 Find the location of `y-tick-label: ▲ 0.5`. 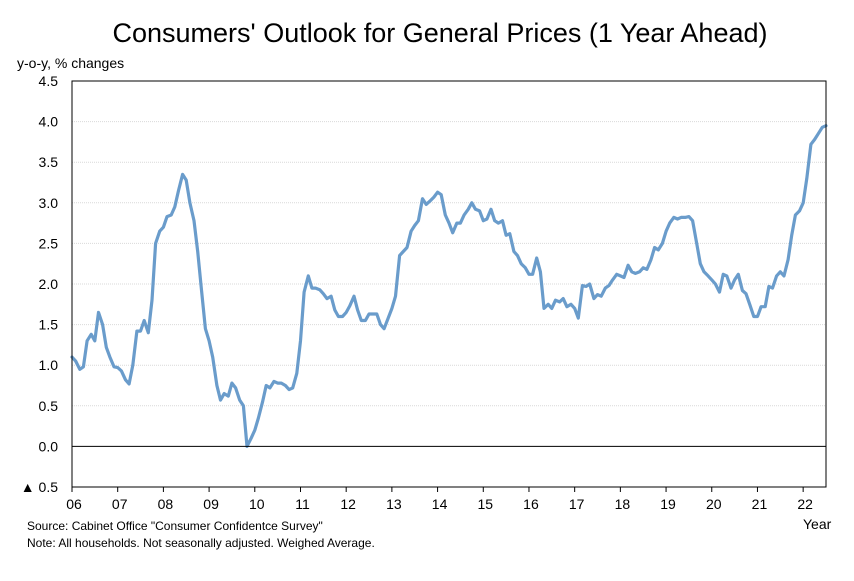

y-tick-label: ▲ 0.5 is located at coordinates (39, 487).